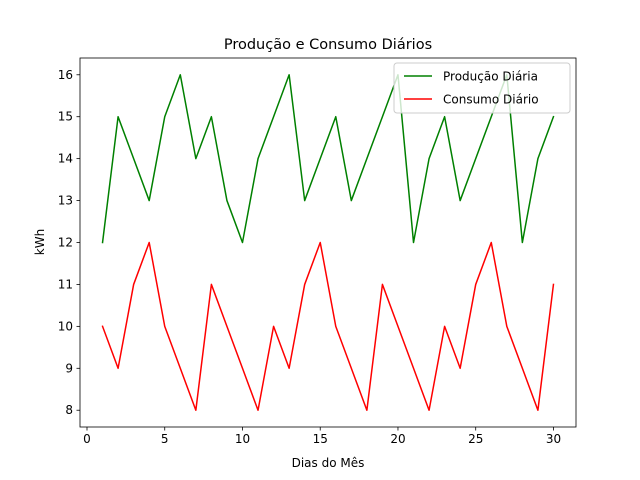 The width and height of the screenshot is (640, 480). I want to click on x-tick-label: 0, so click(87, 439).